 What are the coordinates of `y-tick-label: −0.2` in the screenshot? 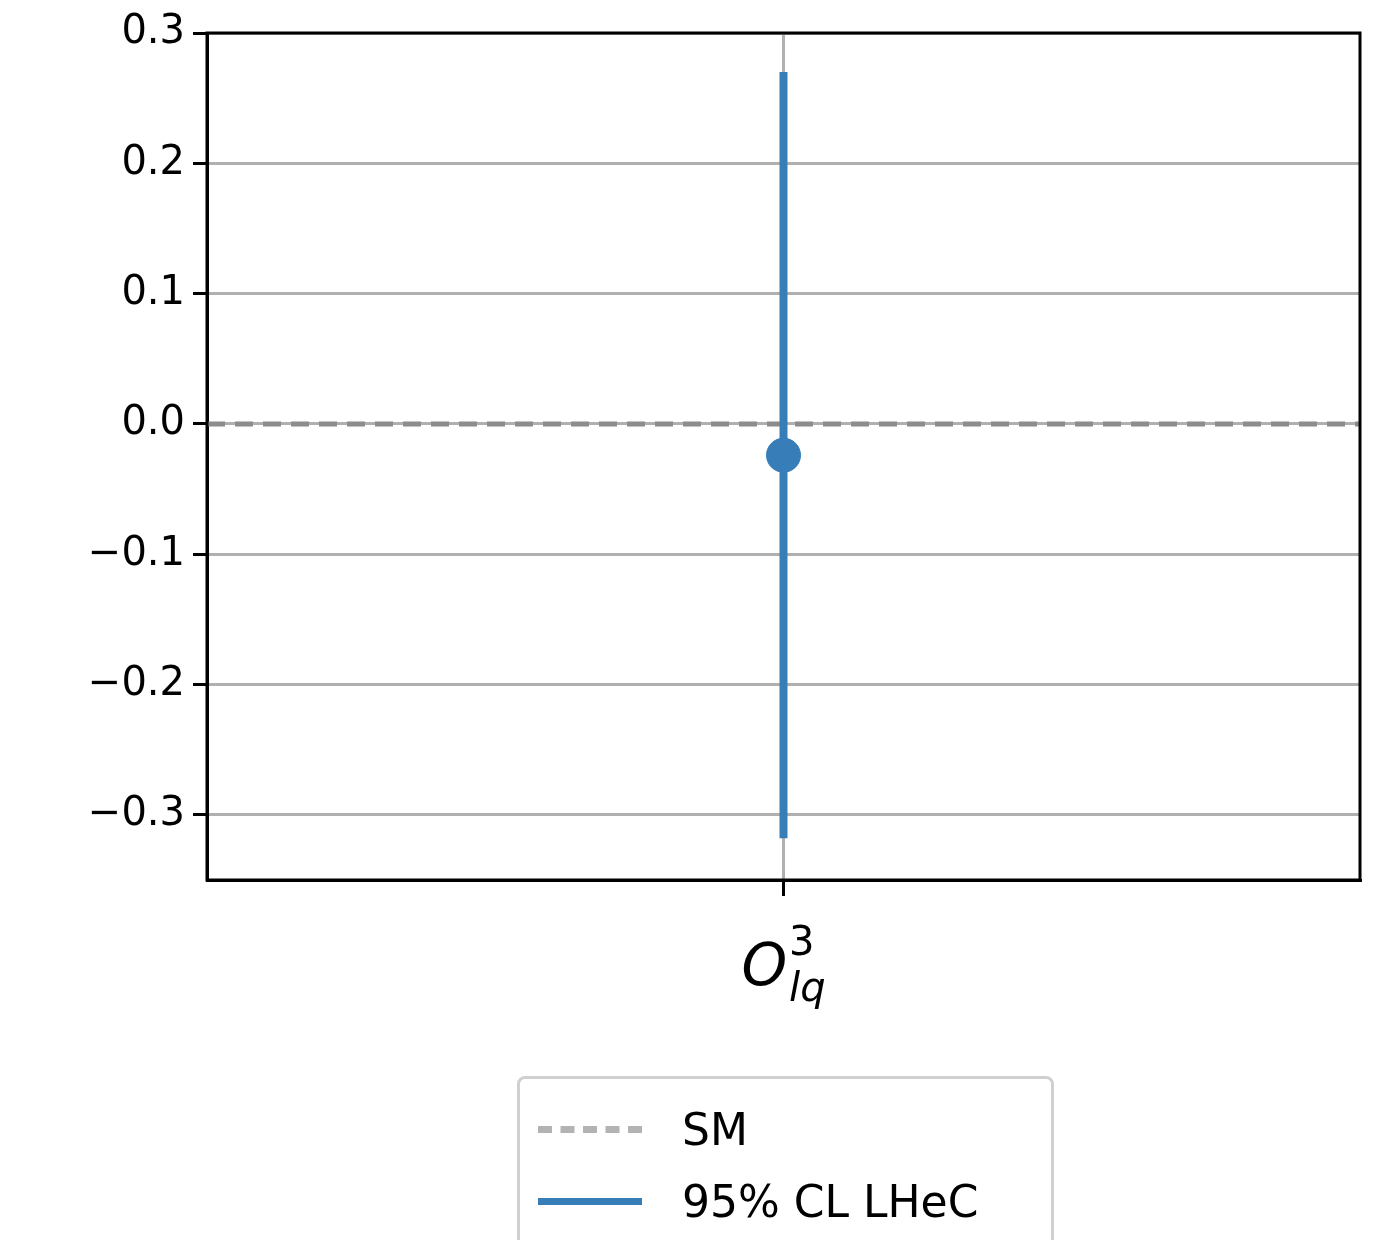 It's located at (136, 680).